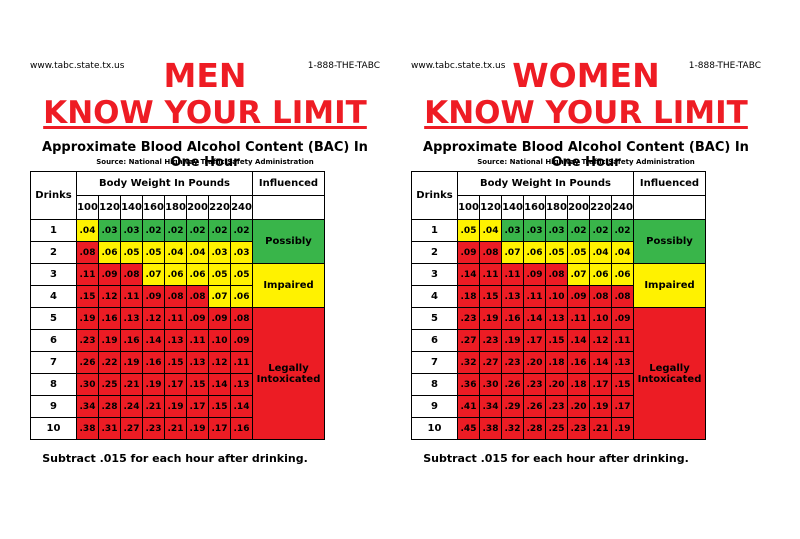 This screenshot has height=539, width=800. Describe the element at coordinates (177, 406) in the screenshot. I see `table-row: 9.34.28.24.21.19.17.15.14` at that location.